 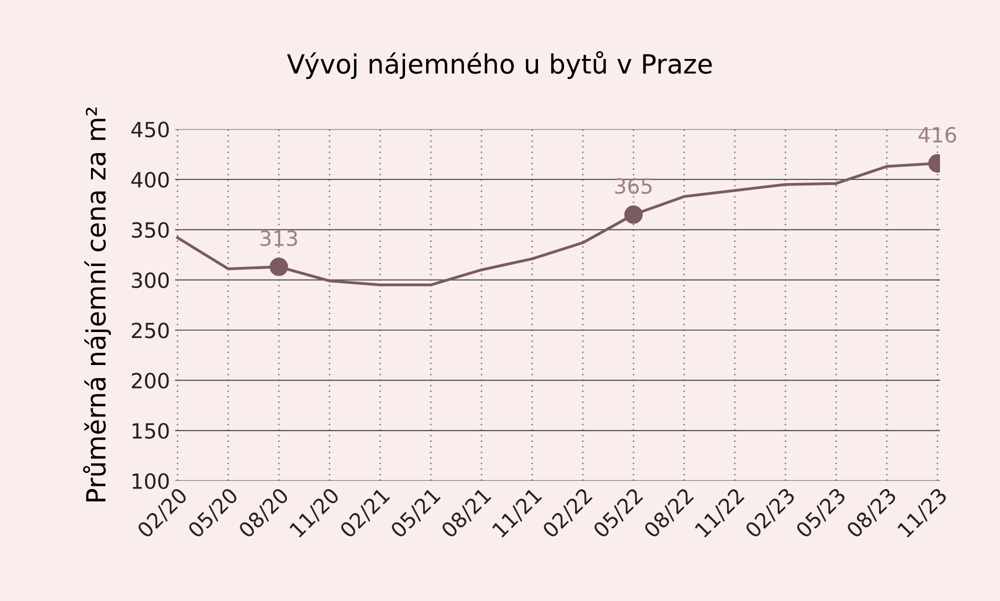 What do you see at coordinates (279, 238) in the screenshot?
I see `data-label: 313` at bounding box center [279, 238].